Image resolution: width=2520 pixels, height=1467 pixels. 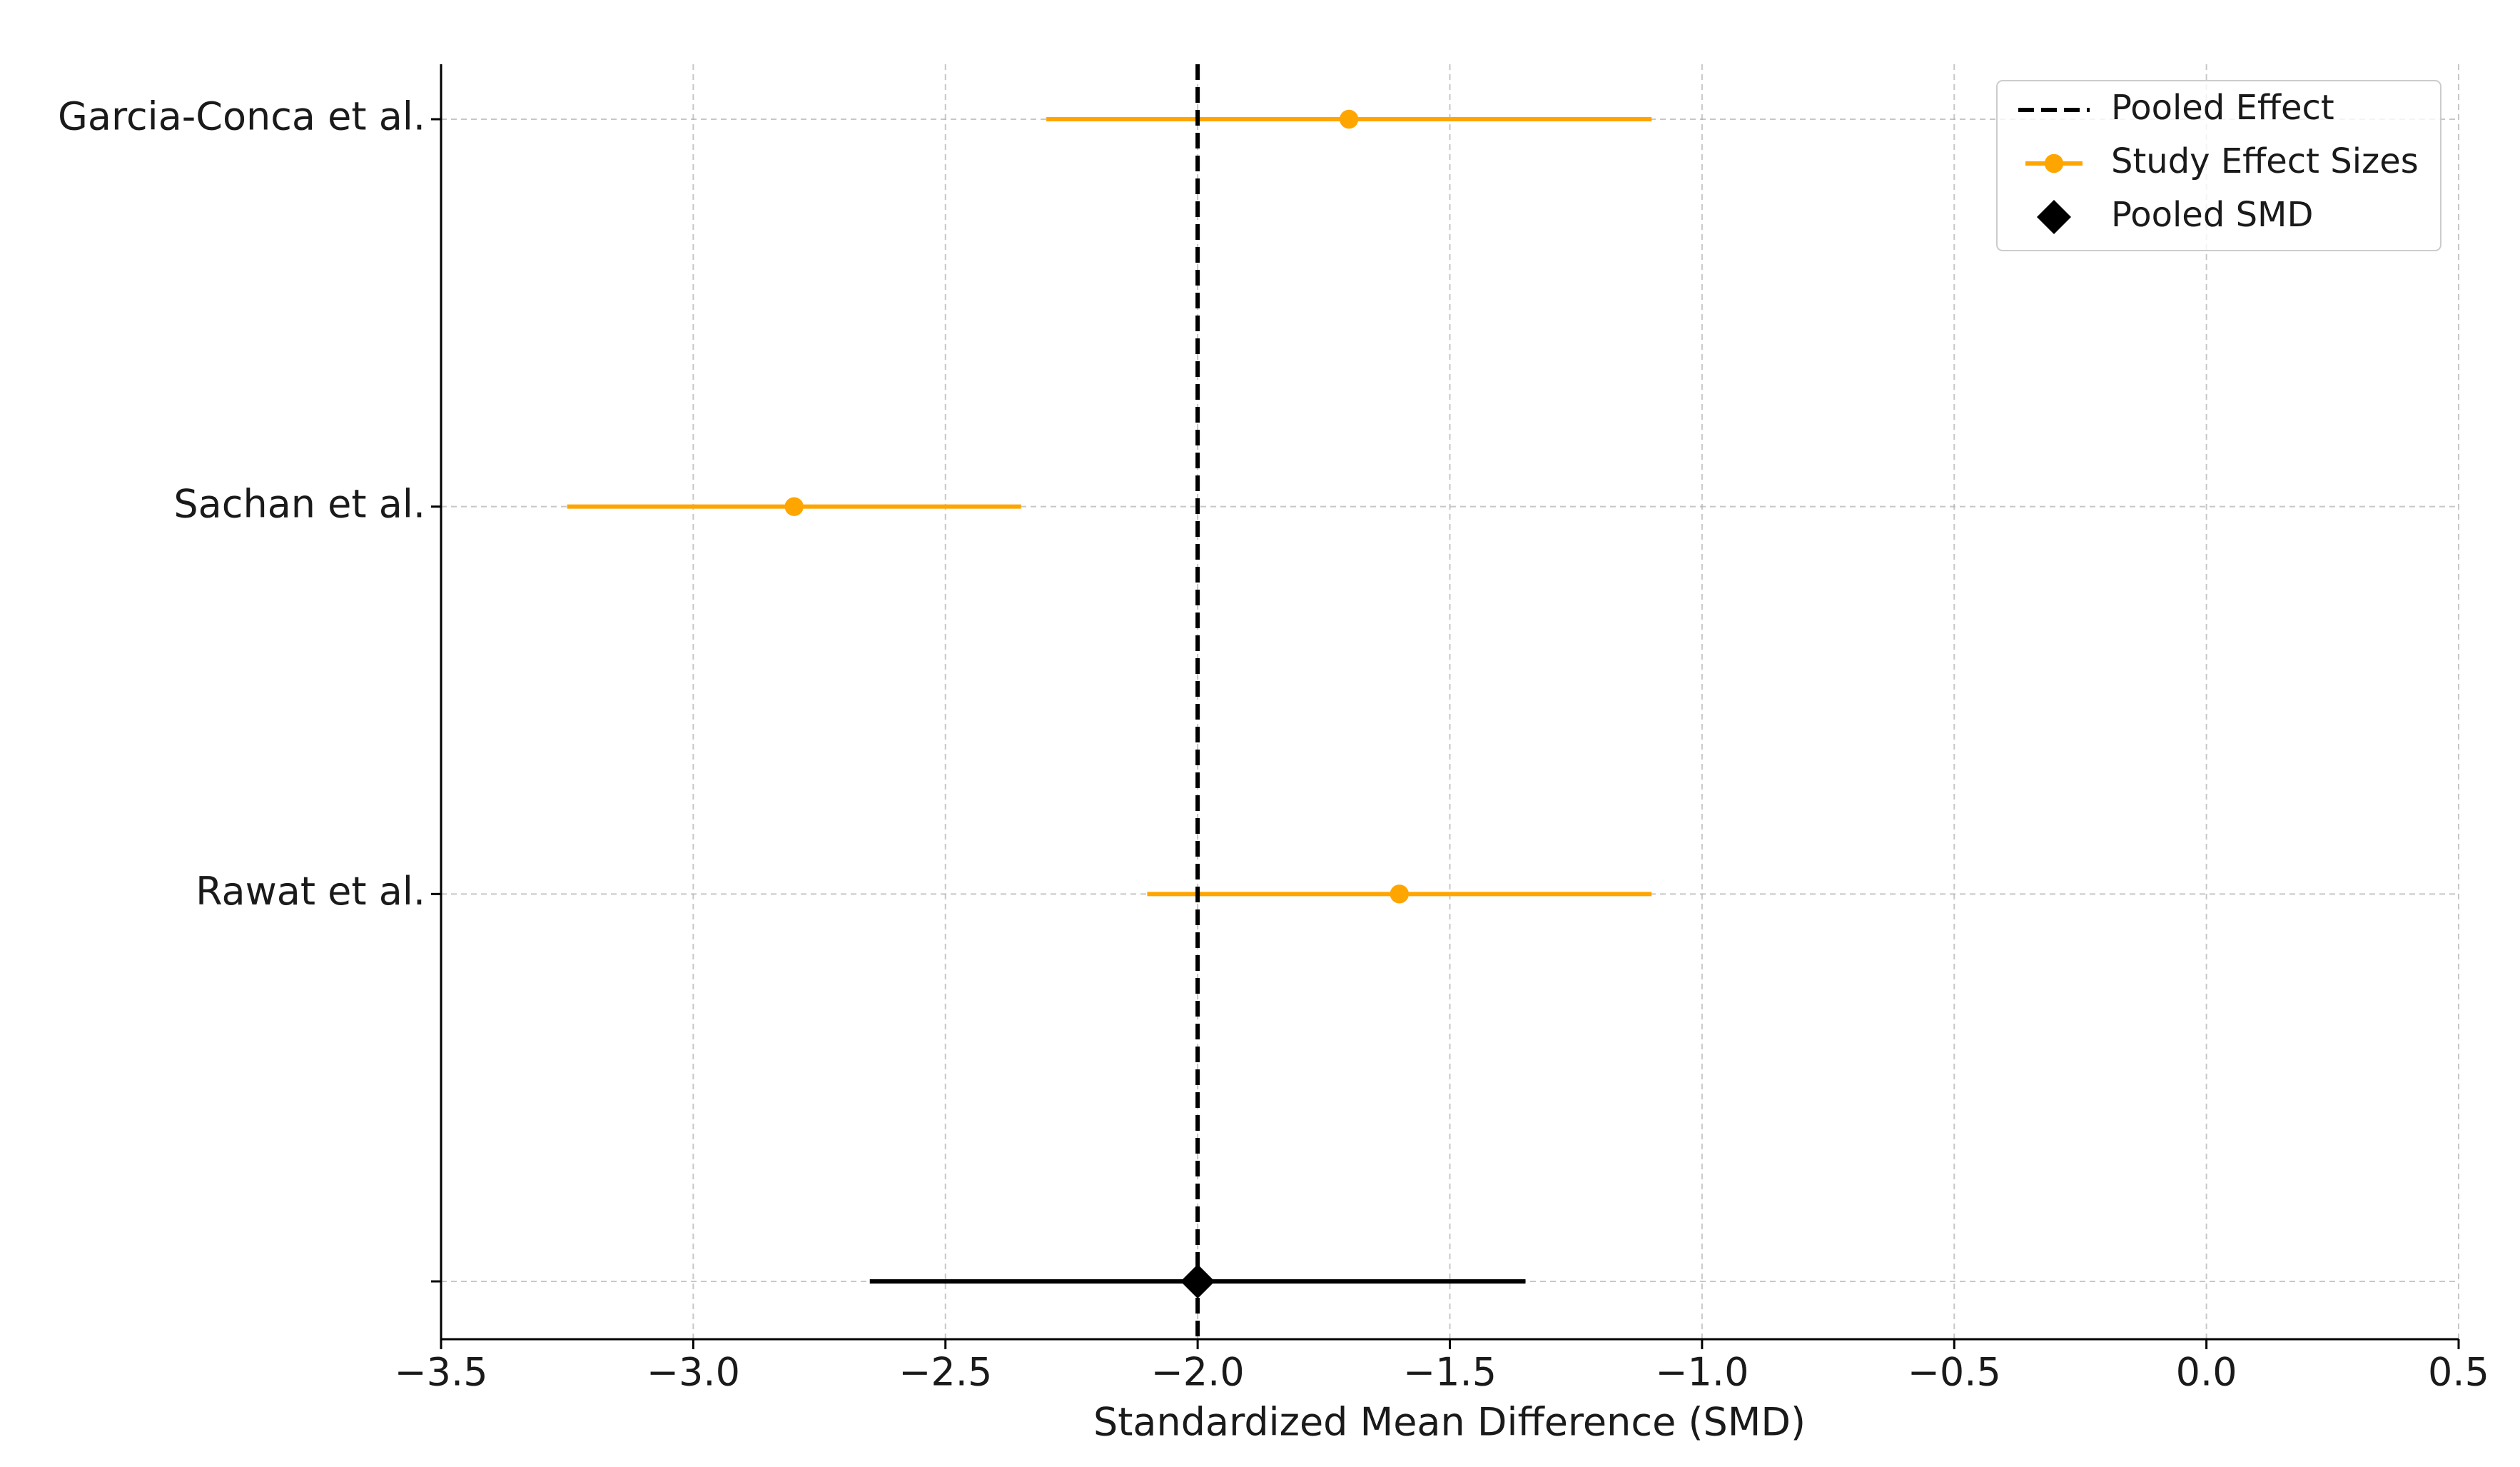 I want to click on x-tick-label: −2.0, so click(x=1198, y=1372).